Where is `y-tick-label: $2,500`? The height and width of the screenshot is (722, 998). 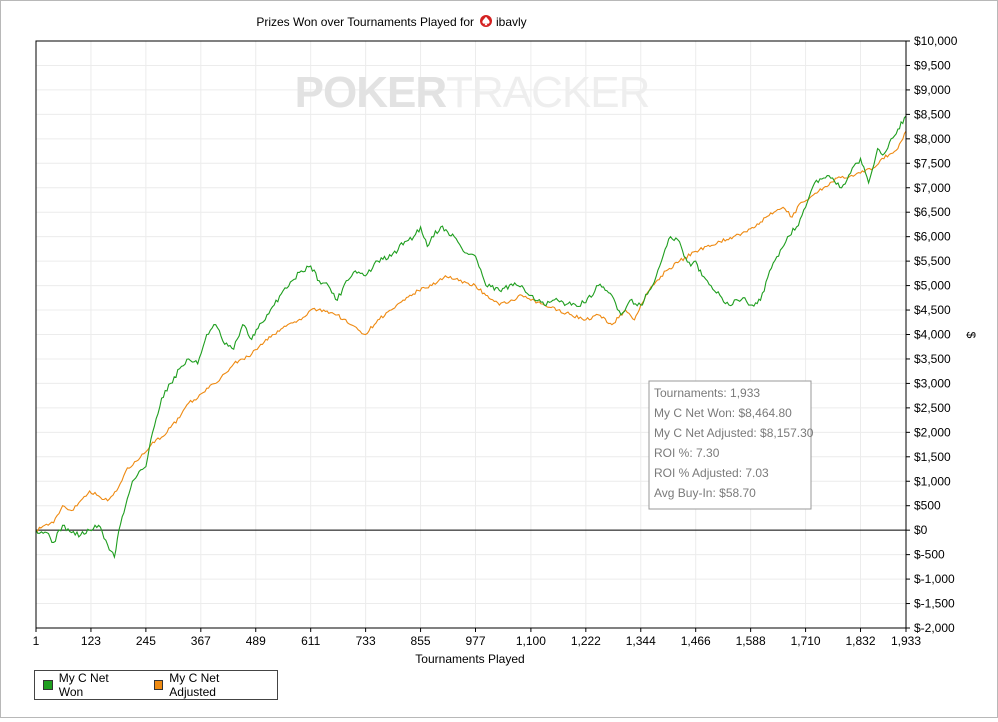
y-tick-label: $2,500 is located at coordinates (932, 408).